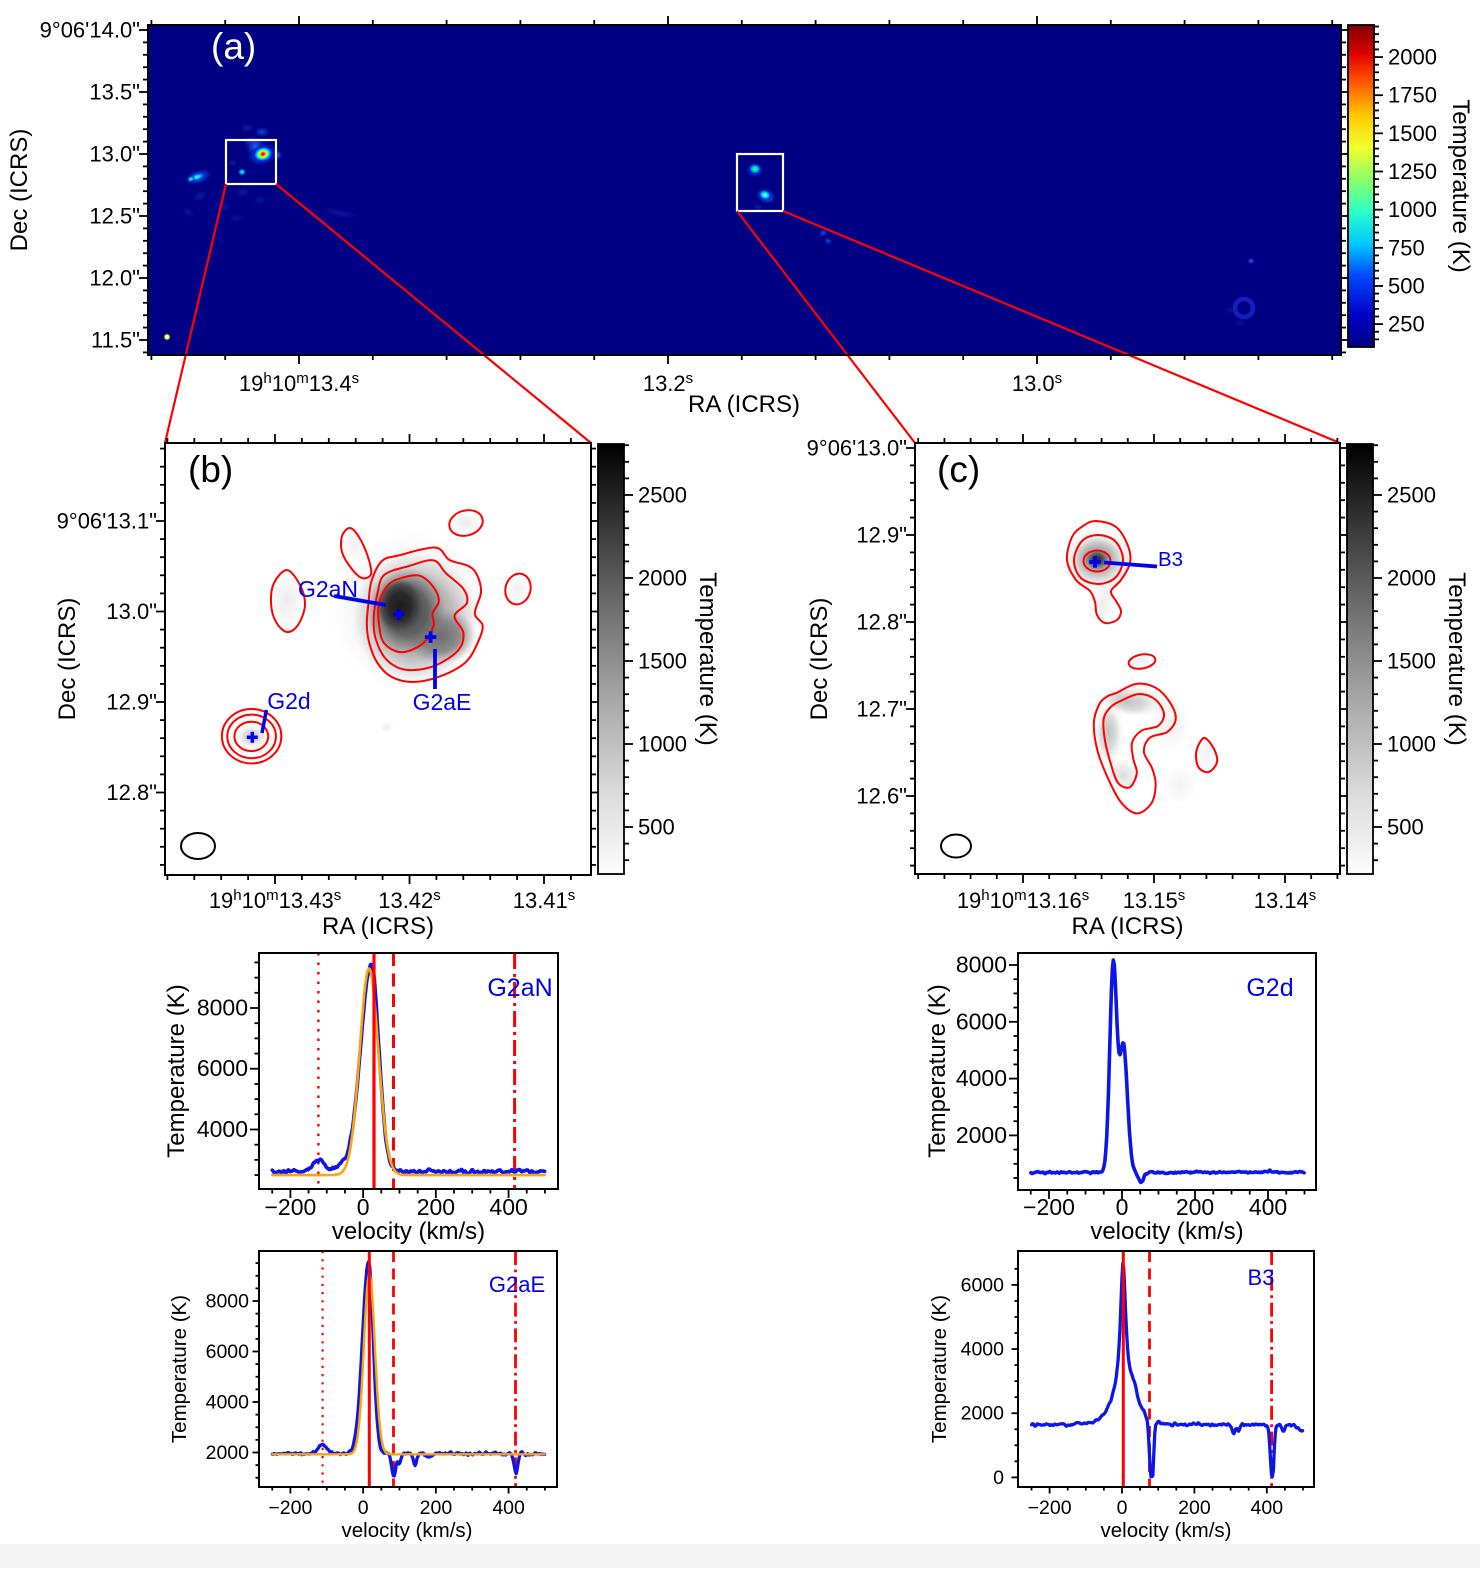  Describe the element at coordinates (107, 521) in the screenshot. I see `svg-text: 9°06'13.1"` at that location.